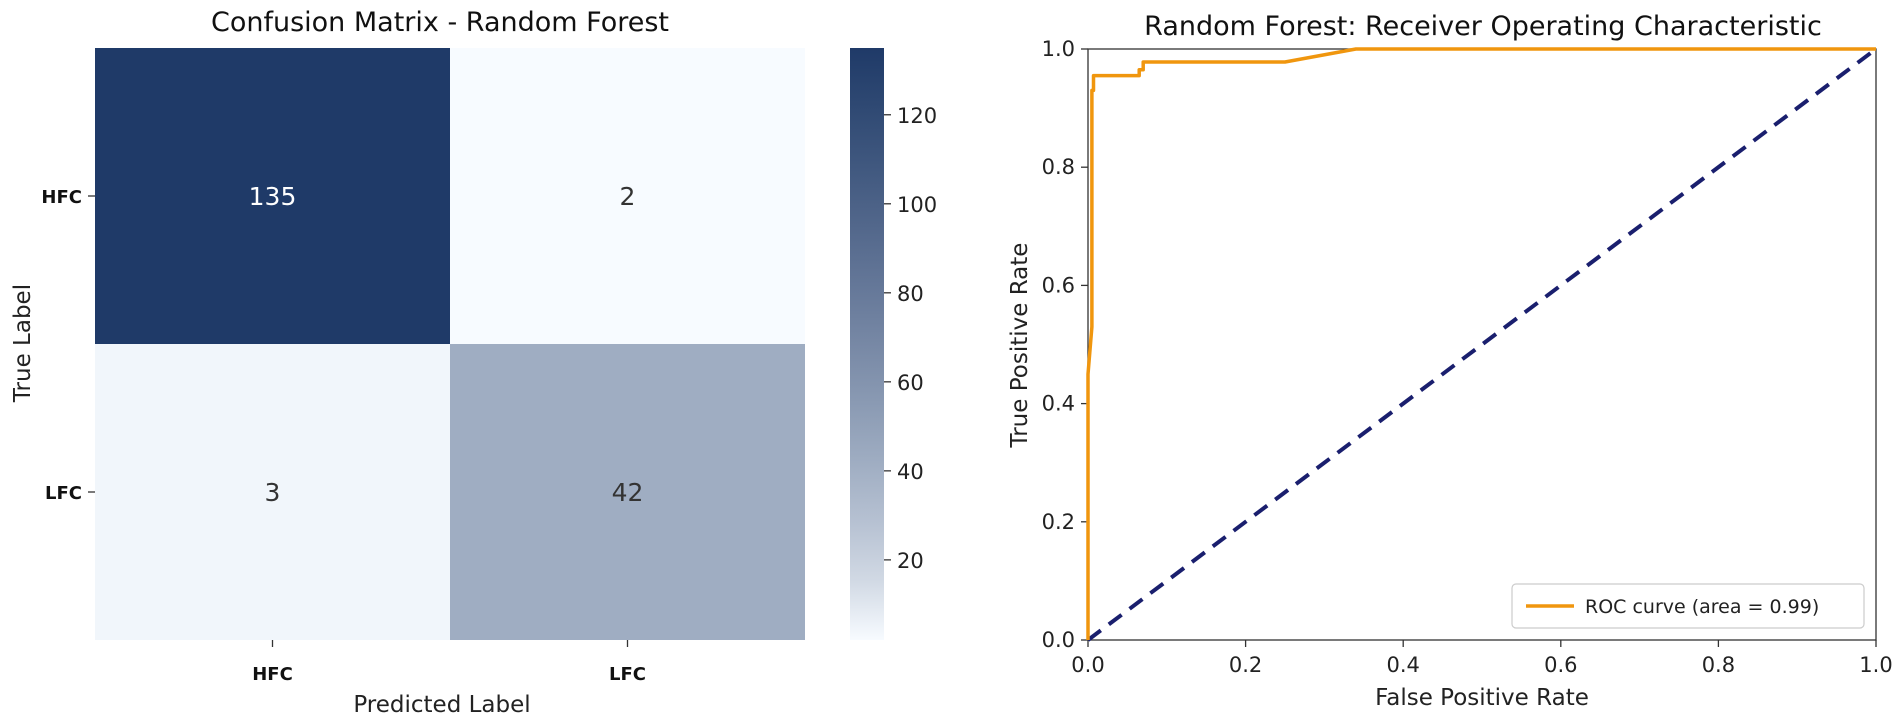 This screenshot has height=720, width=1902. What do you see at coordinates (63, 493) in the screenshot?
I see `y-tick-label: LFC` at bounding box center [63, 493].